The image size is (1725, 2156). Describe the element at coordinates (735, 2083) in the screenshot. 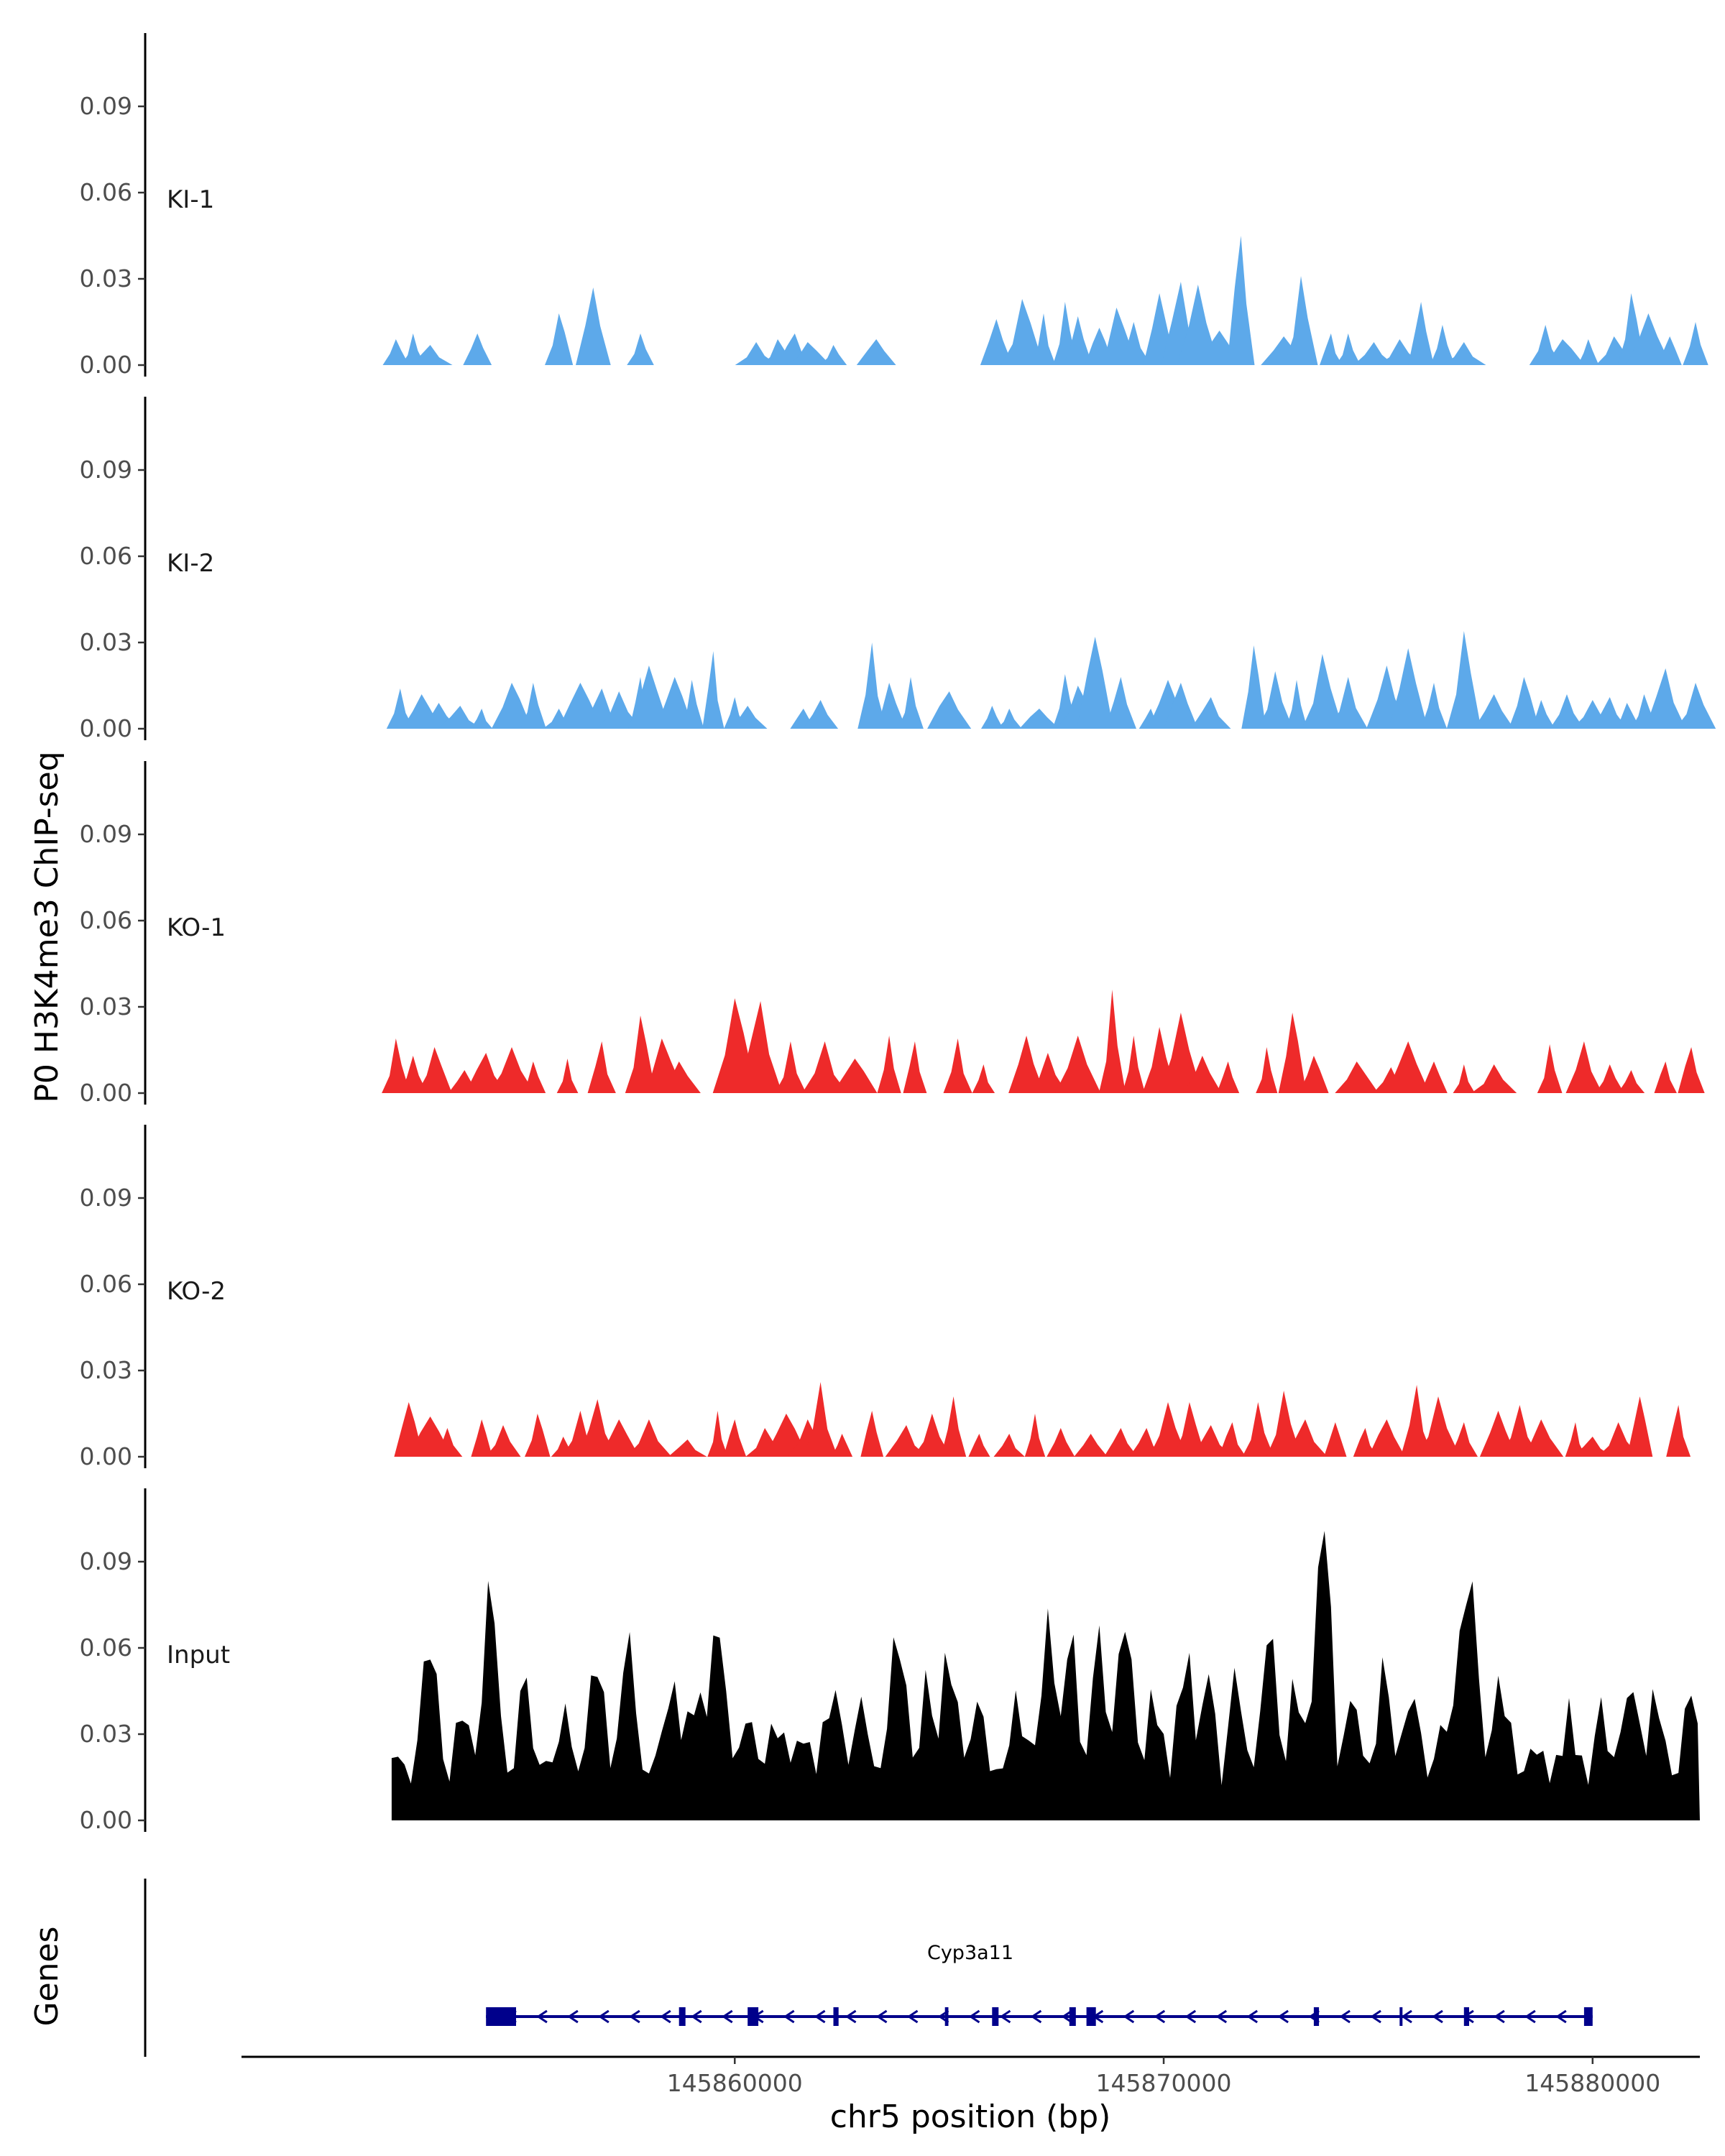

I see `x-tick-label: 145860000` at that location.